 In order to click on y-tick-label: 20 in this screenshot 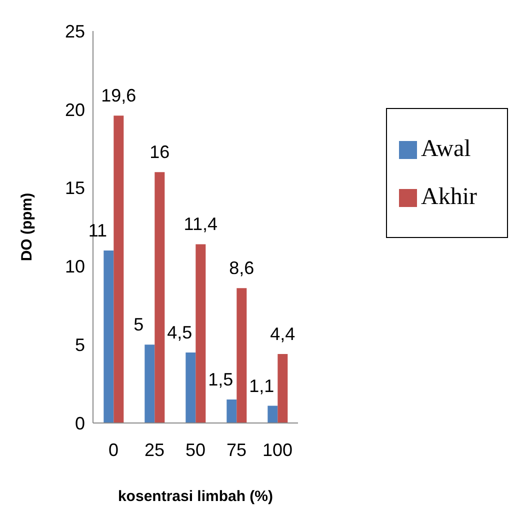, I will do `click(74, 110)`.